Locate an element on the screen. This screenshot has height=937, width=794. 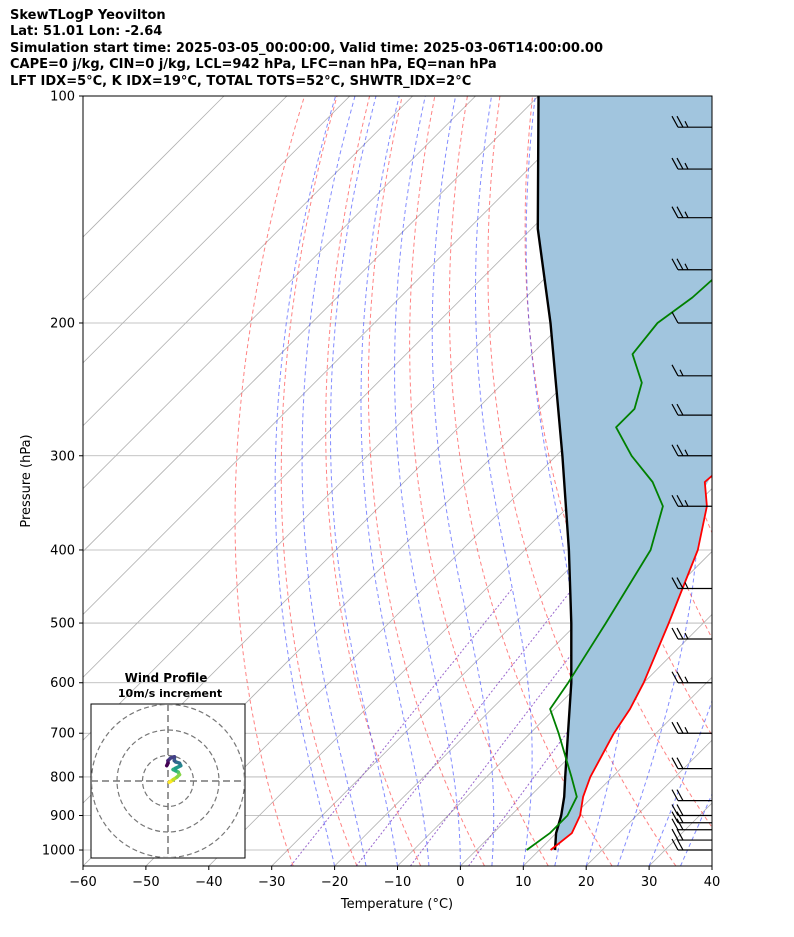
y-tick-label: 300 is located at coordinates (62, 456).